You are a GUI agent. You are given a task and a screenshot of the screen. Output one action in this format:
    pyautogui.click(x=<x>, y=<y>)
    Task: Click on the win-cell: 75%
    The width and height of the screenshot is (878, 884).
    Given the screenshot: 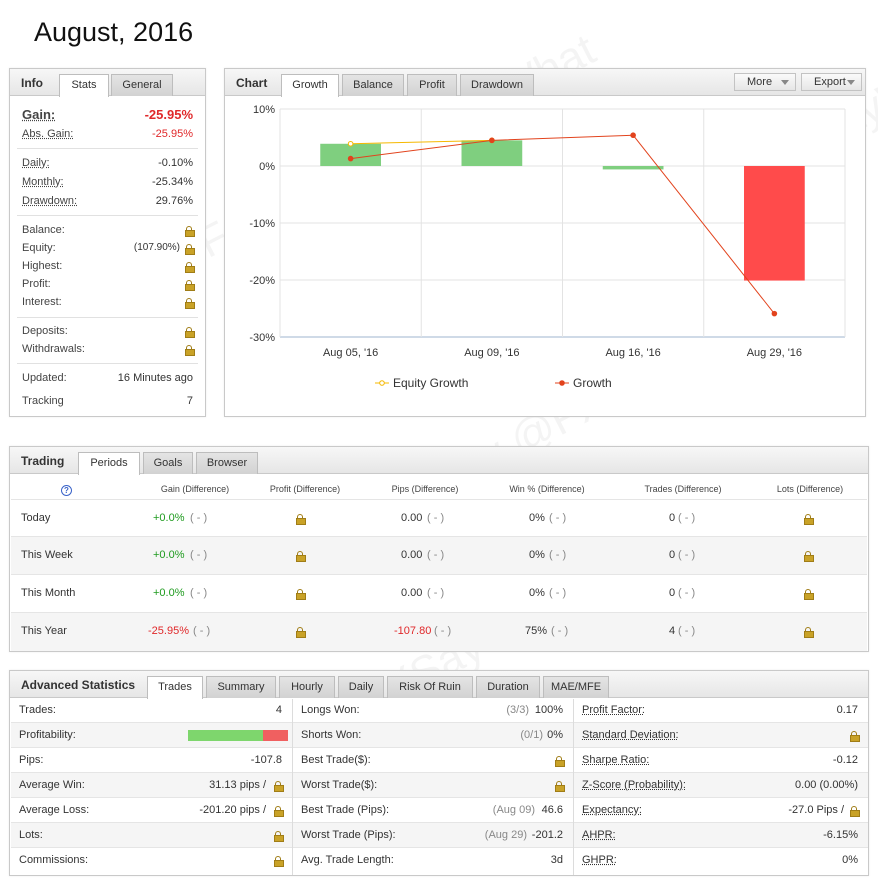 What is the action you would take?
    pyautogui.click(x=536, y=631)
    